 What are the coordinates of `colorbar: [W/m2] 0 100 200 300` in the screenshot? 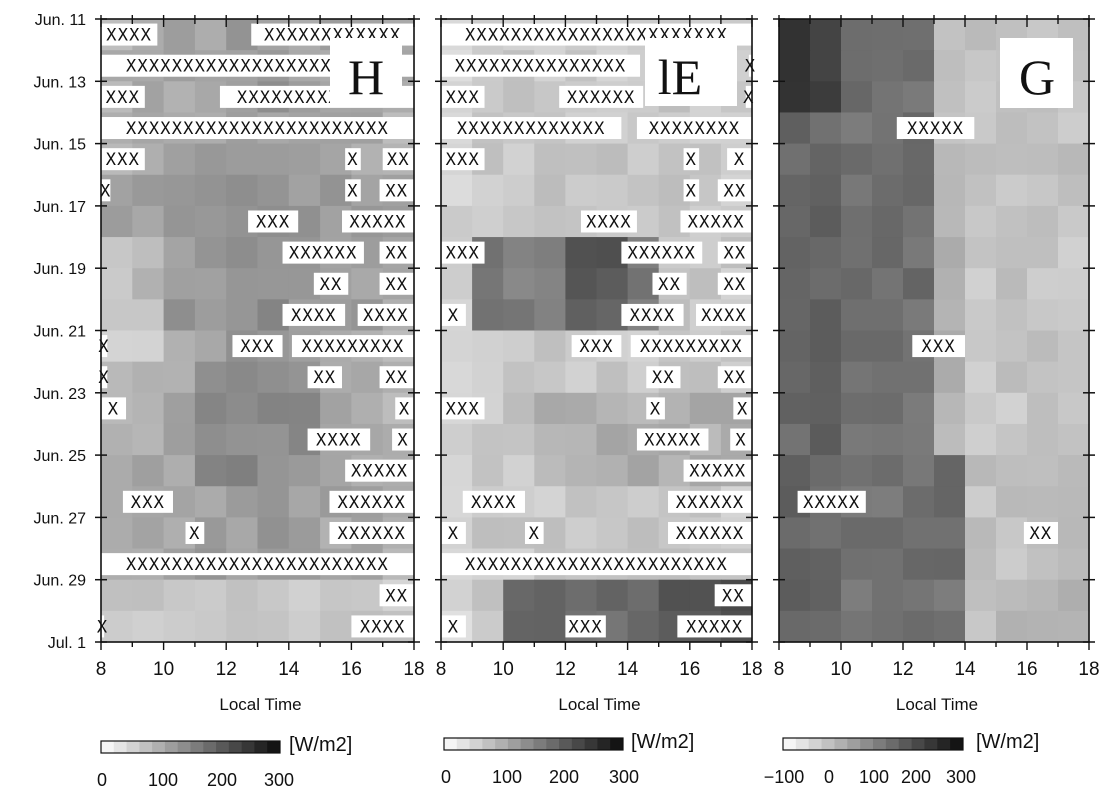 It's located at (567, 759).